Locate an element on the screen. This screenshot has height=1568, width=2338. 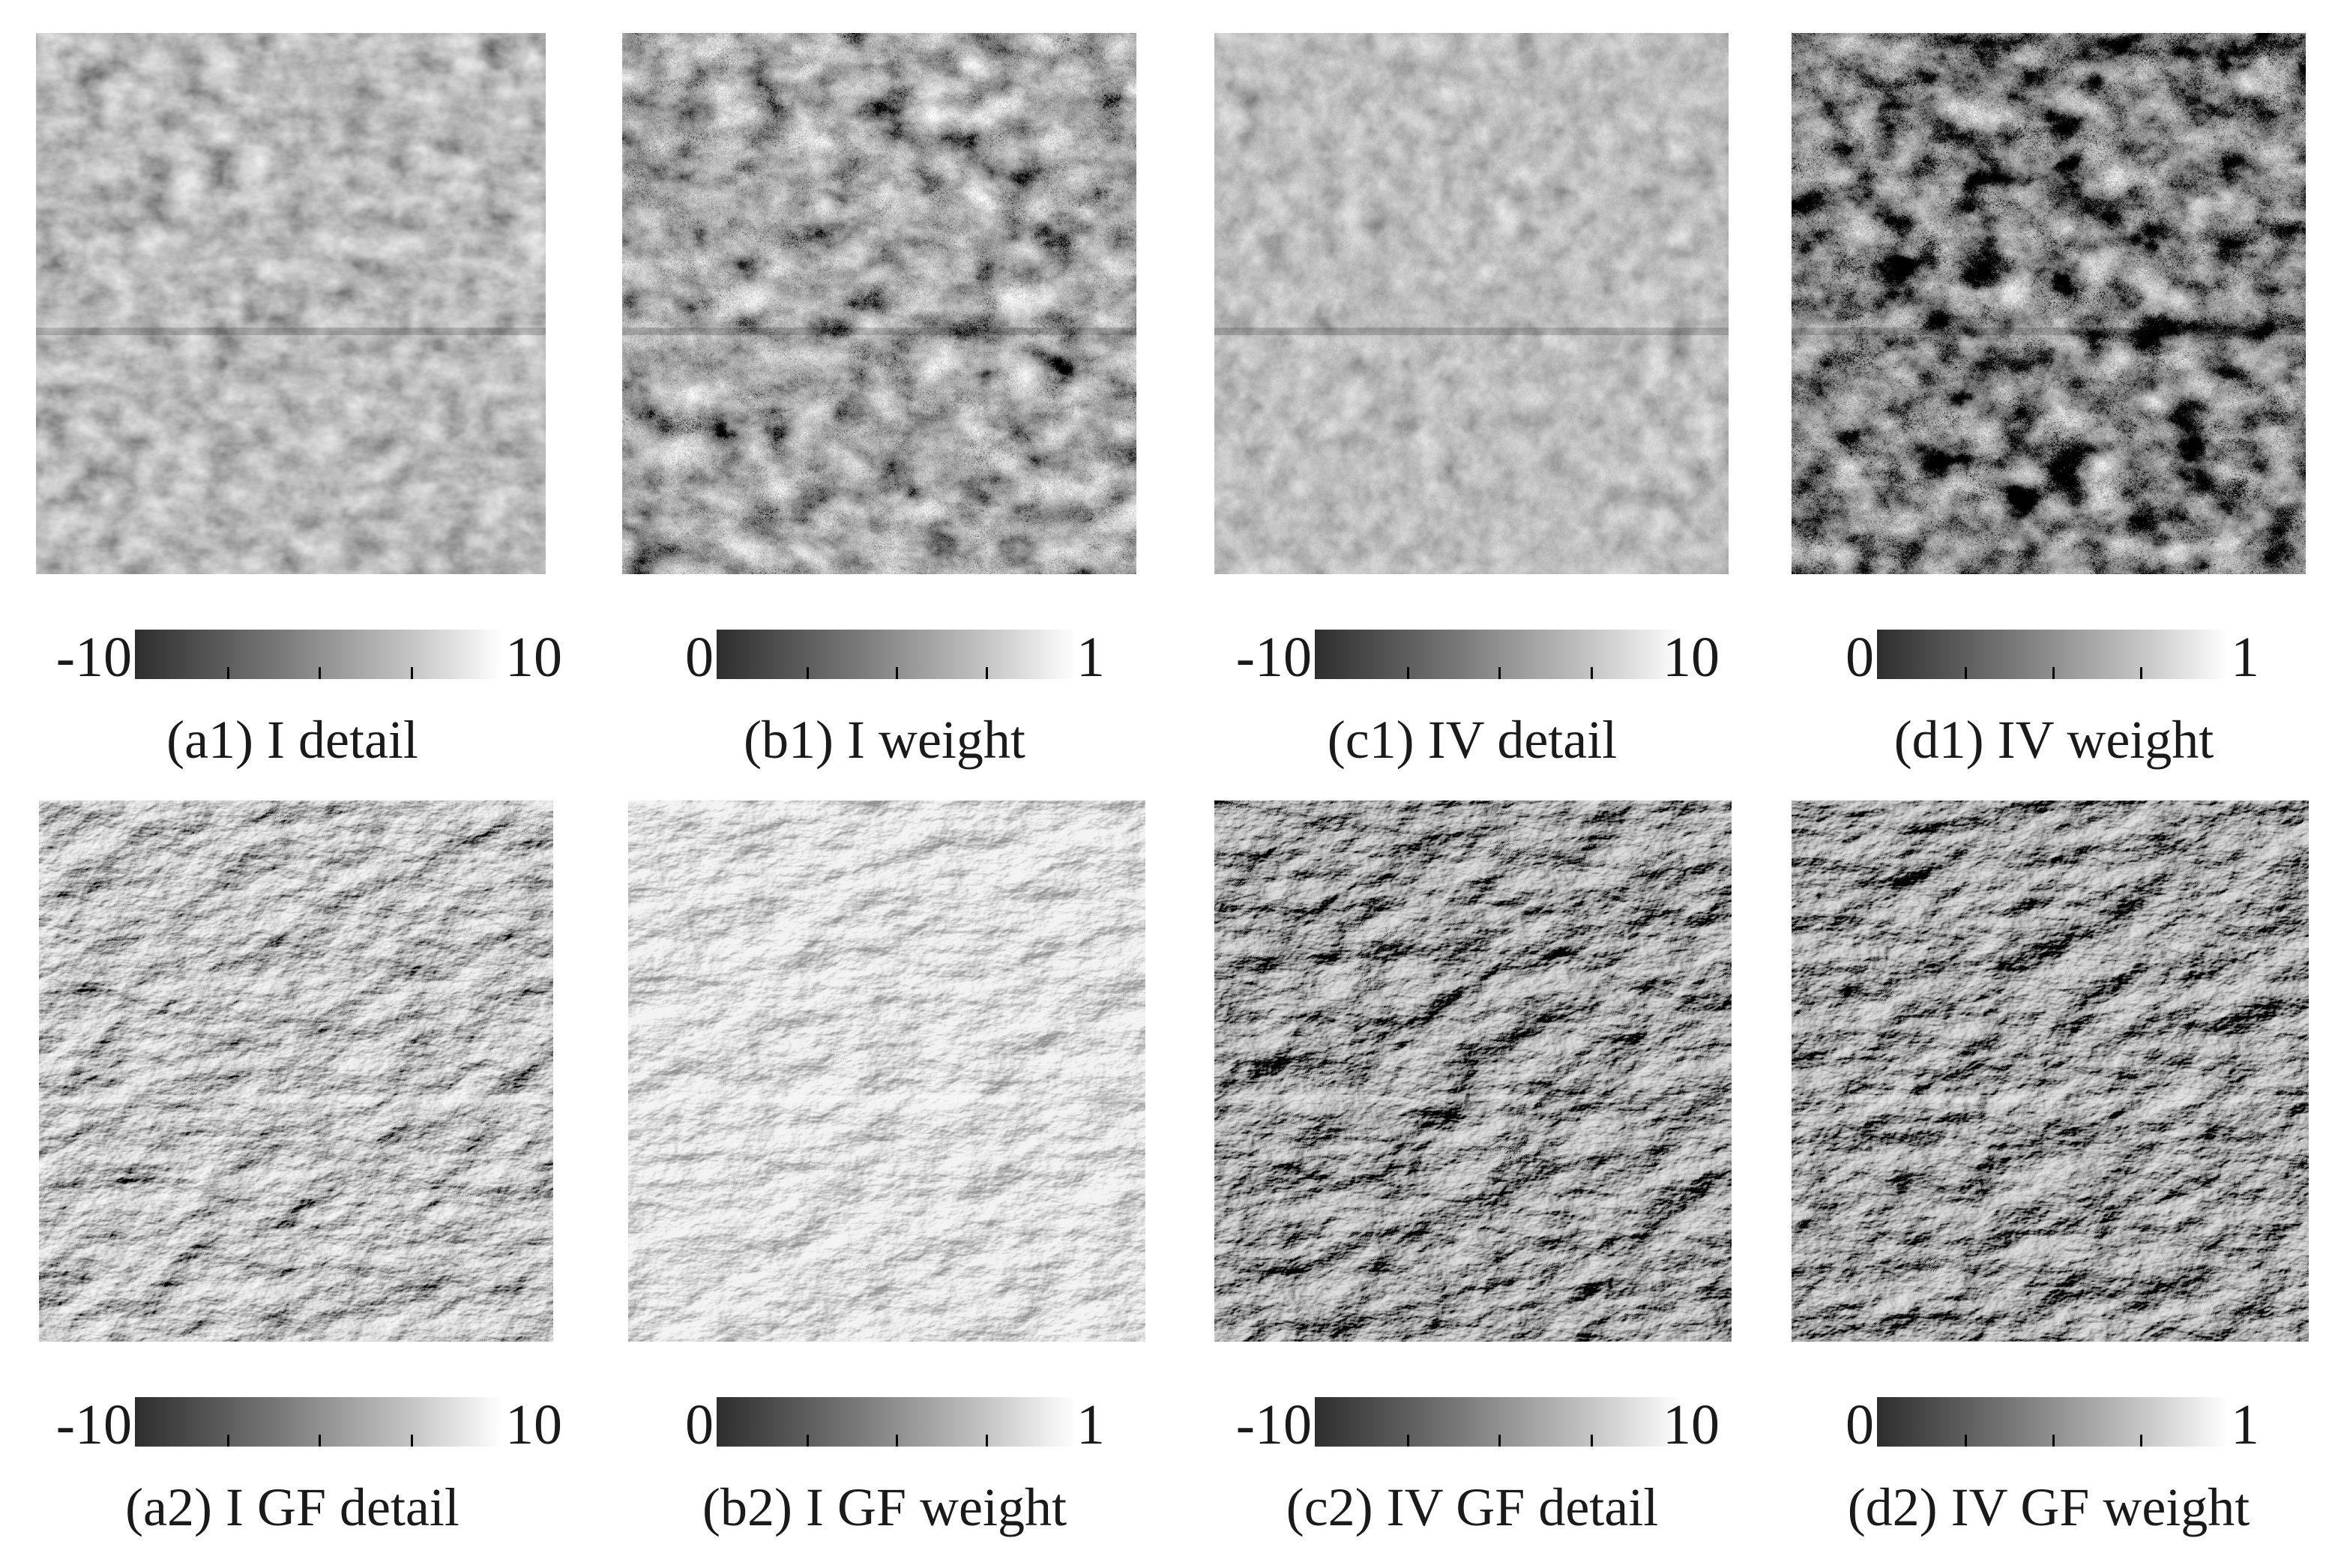
terrain-image-d2 is located at coordinates (2050, 1071).